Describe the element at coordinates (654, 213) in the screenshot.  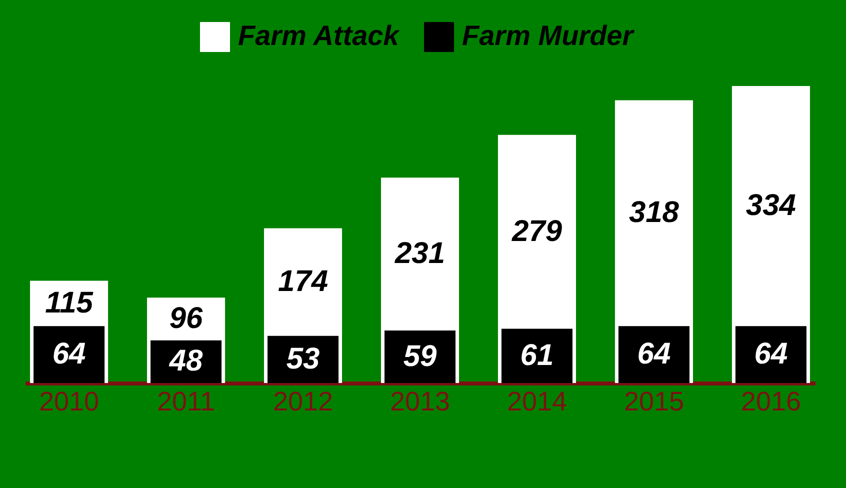
I see `data-label: 318` at that location.